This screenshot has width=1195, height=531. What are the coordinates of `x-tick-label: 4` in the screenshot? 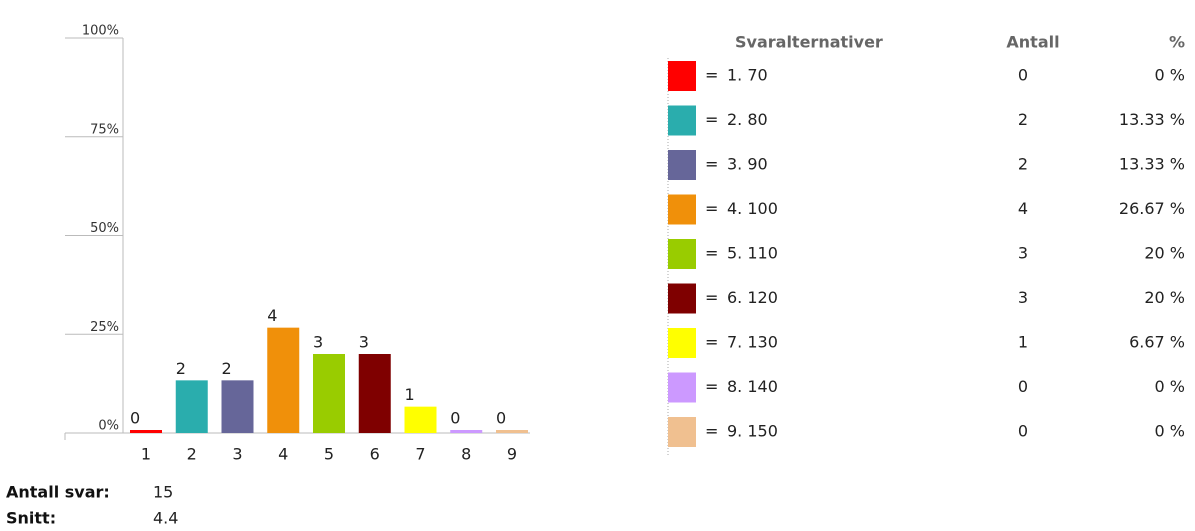 It's located at (283, 454).